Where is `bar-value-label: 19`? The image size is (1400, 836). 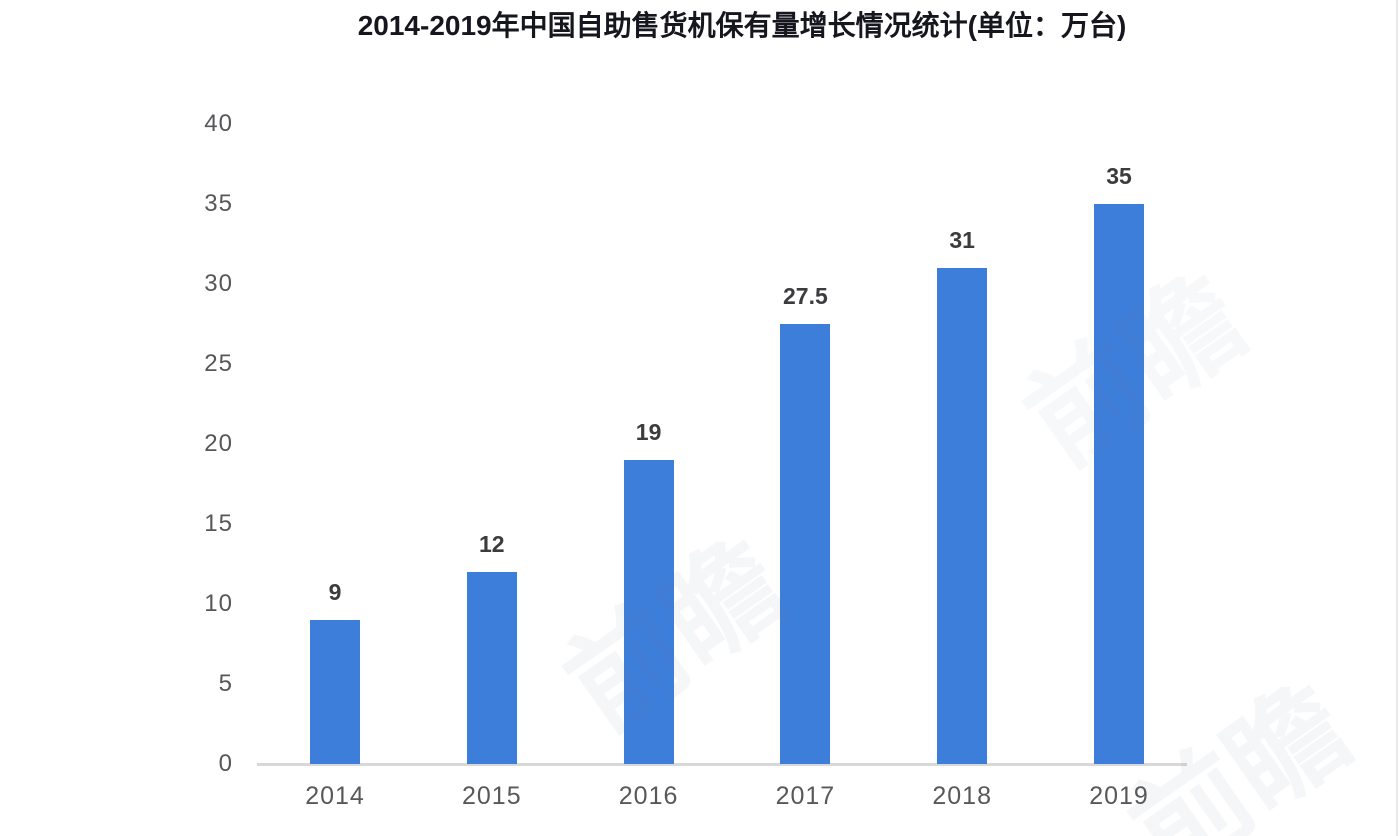
bar-value-label: 19 is located at coordinates (648, 432).